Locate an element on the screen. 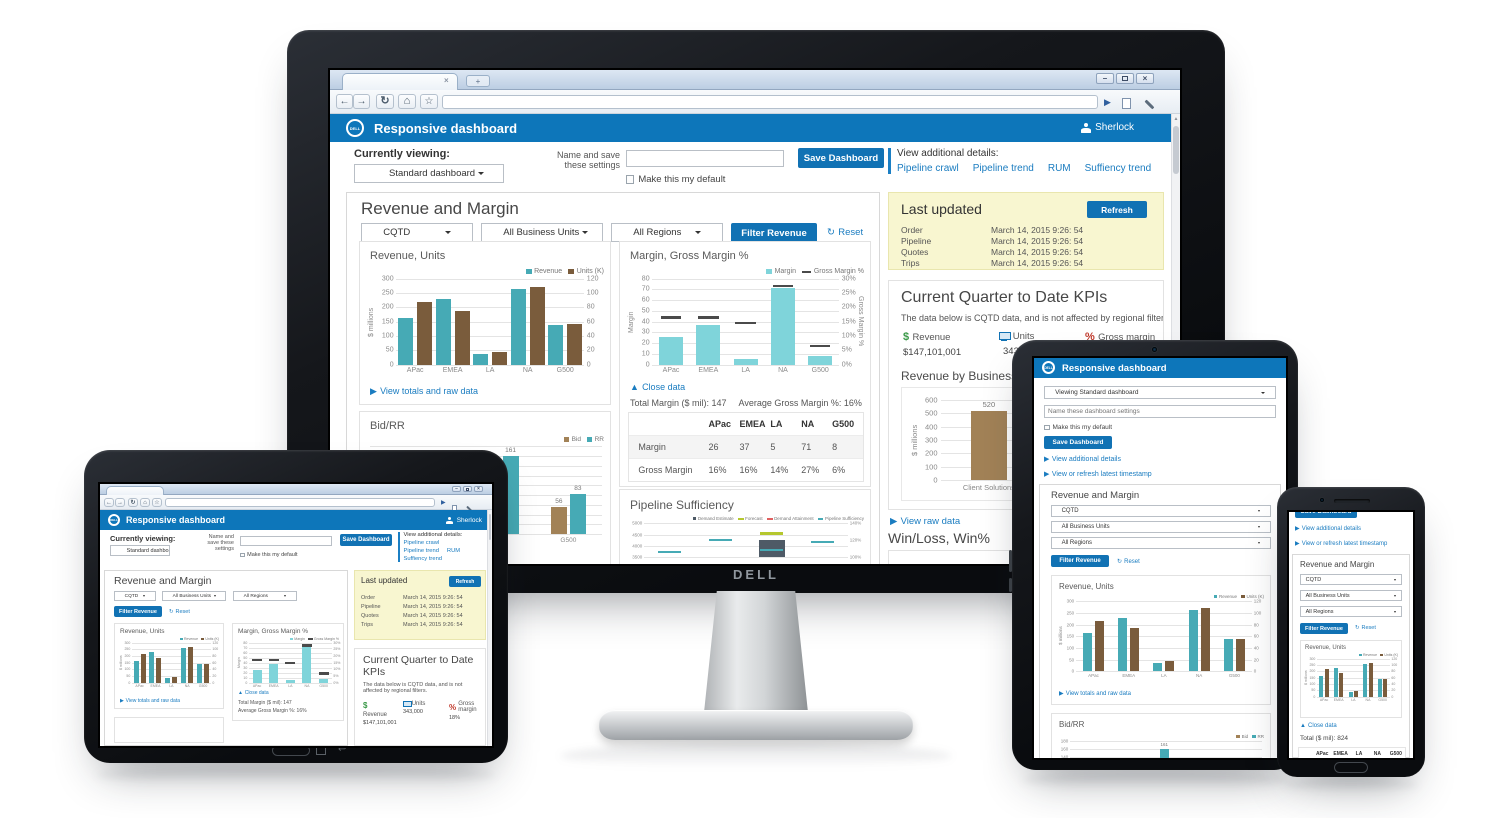 Image resolution: width=1500 pixels, height=818 pixels. new-tab-button: + is located at coordinates (478, 81).